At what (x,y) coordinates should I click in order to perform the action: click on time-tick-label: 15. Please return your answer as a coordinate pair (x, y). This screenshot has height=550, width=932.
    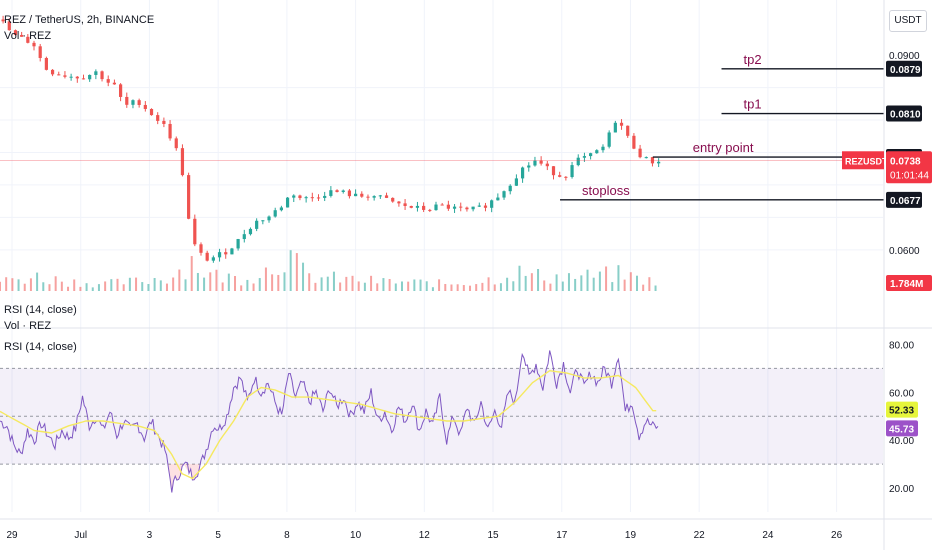
    Looking at the image, I should click on (493, 535).